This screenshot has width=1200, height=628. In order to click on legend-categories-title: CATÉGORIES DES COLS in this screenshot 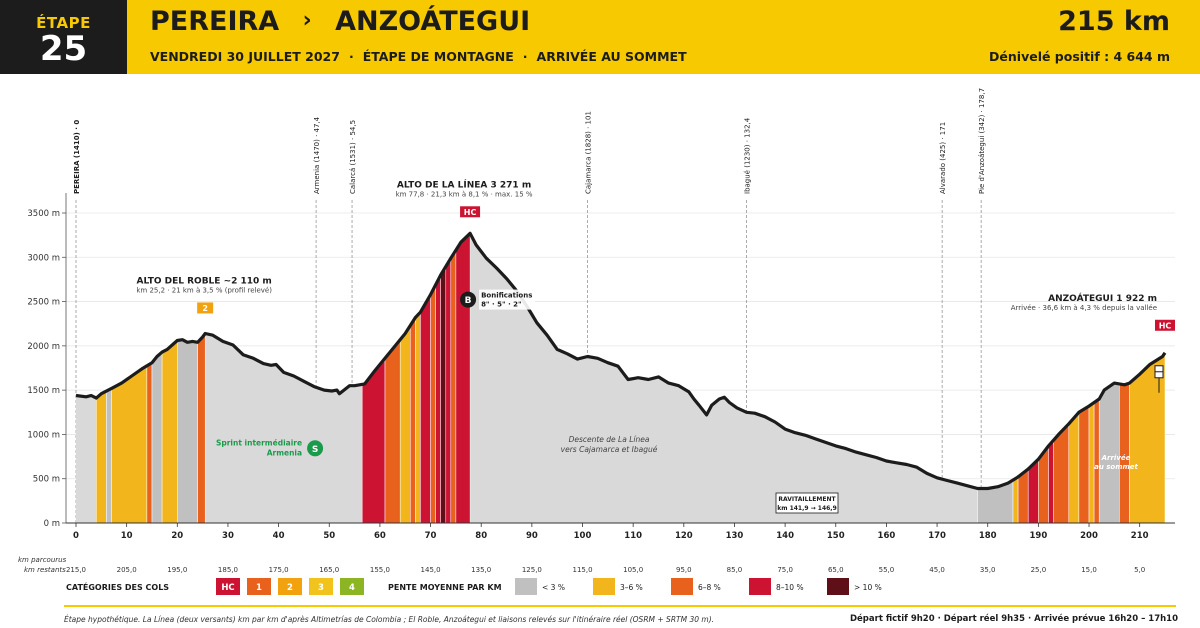, I will do `click(117, 586)`.